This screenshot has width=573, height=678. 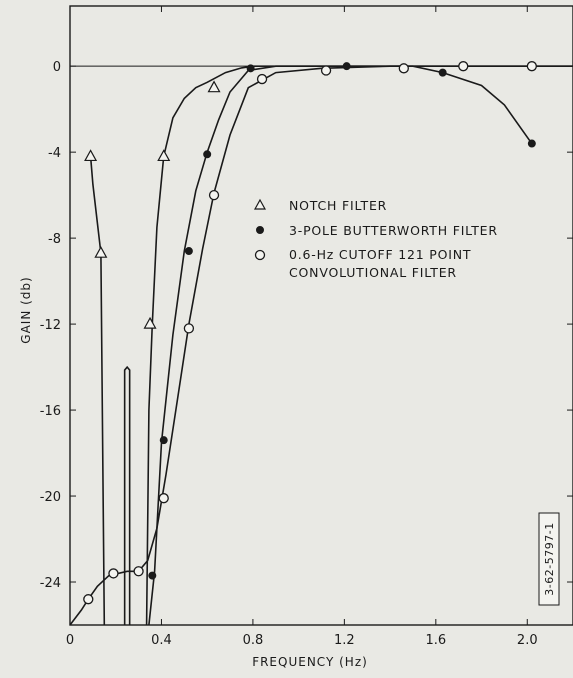 I want to click on x-tick-label: 1.2, so click(x=344, y=640).